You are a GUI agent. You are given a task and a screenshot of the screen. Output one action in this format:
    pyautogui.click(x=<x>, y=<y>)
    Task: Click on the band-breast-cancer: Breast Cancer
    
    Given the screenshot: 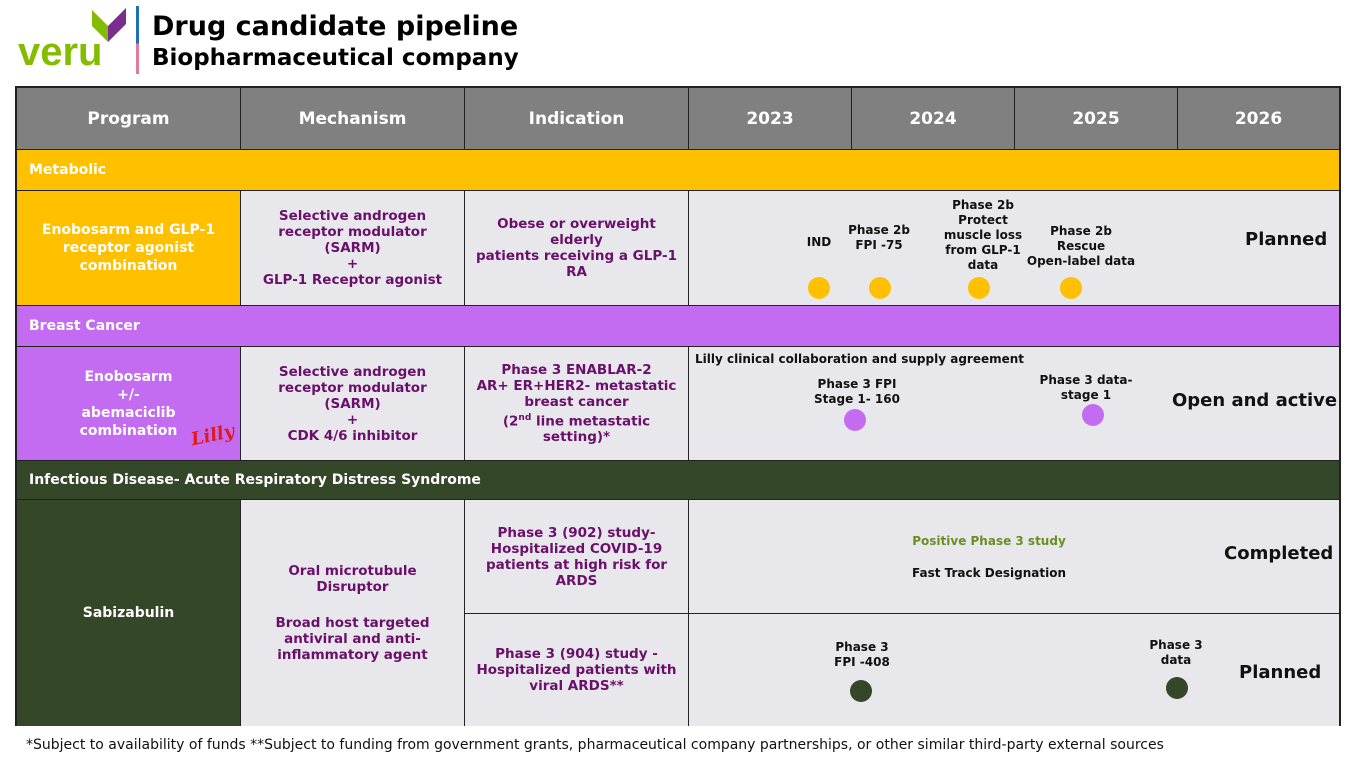 What is the action you would take?
    pyautogui.click(x=678, y=325)
    